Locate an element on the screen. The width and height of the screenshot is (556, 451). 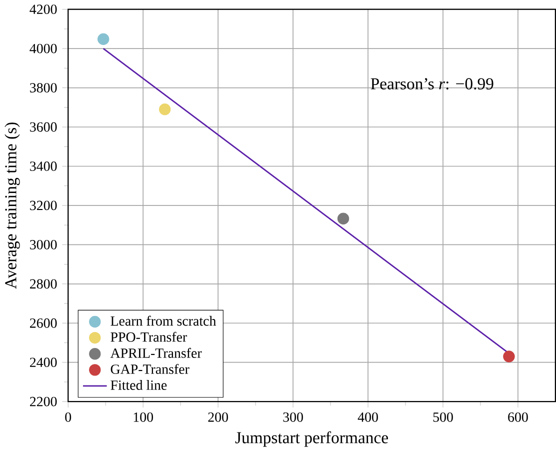
y-tick-label: 2200 is located at coordinates (43, 401).